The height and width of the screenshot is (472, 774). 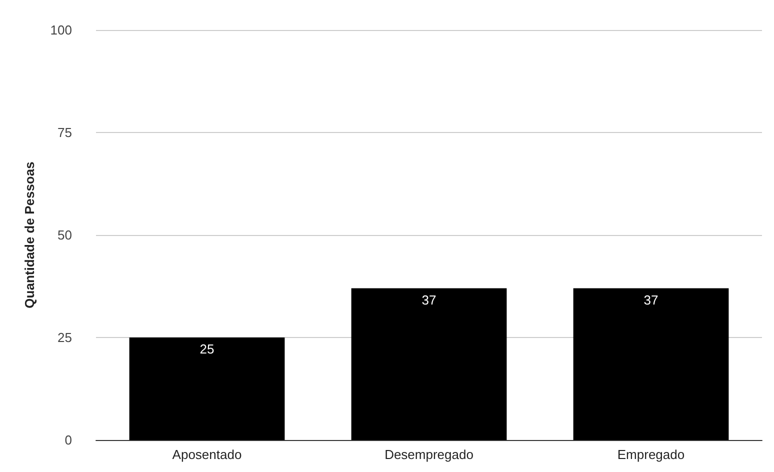 What do you see at coordinates (61, 30) in the screenshot?
I see `y-tick-label: 100` at bounding box center [61, 30].